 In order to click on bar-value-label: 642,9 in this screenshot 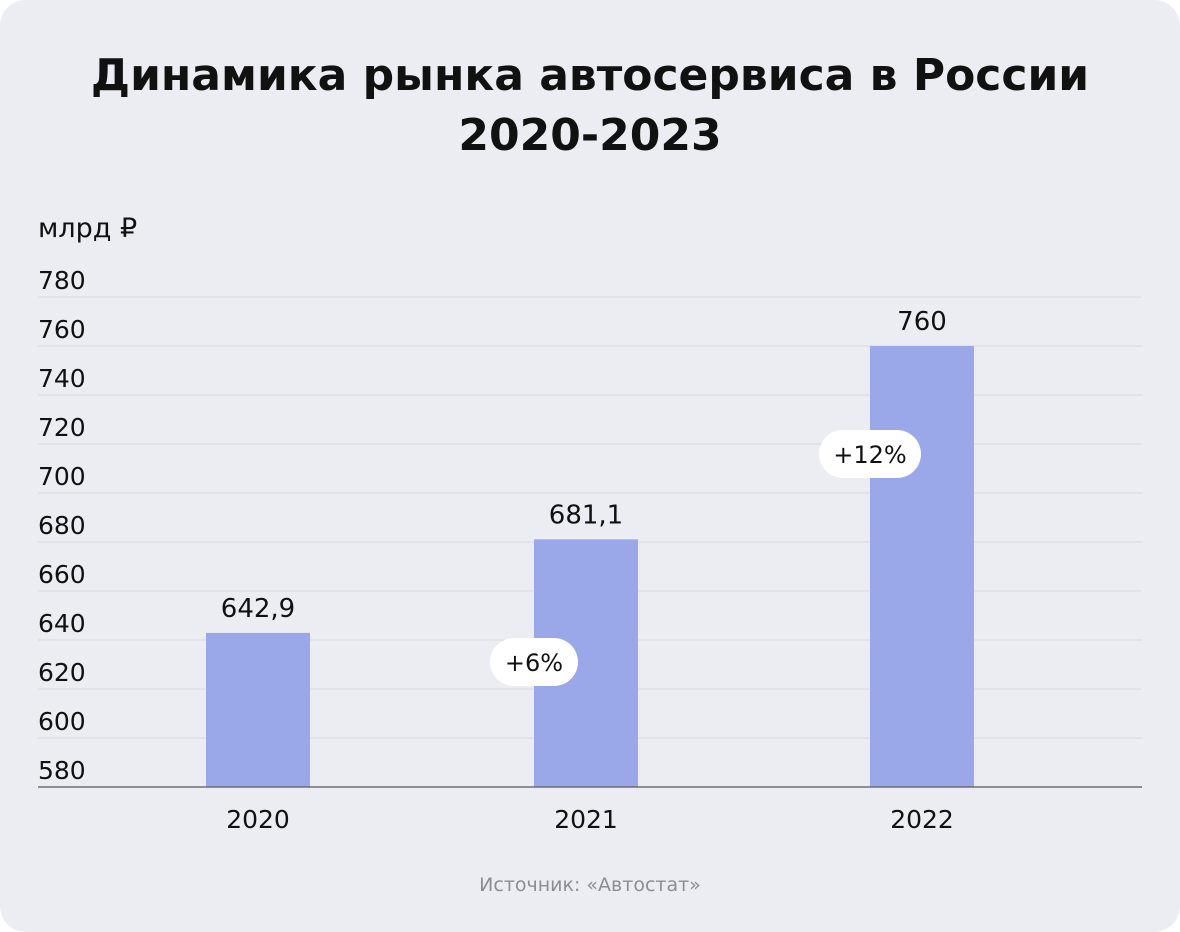, I will do `click(258, 609)`.